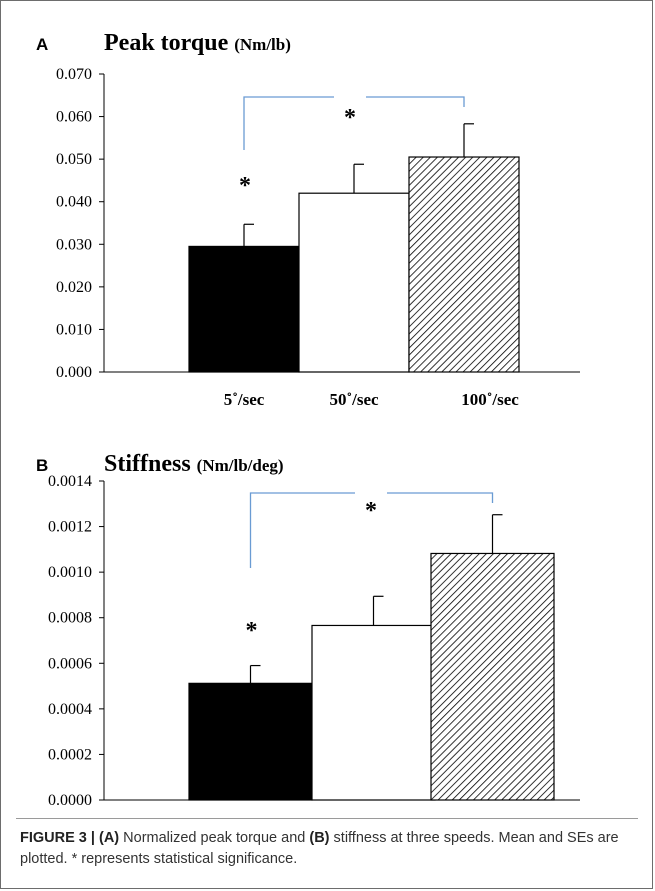 Image resolution: width=655 pixels, height=891 pixels. I want to click on y-tick-label: 0.070, so click(74, 74).